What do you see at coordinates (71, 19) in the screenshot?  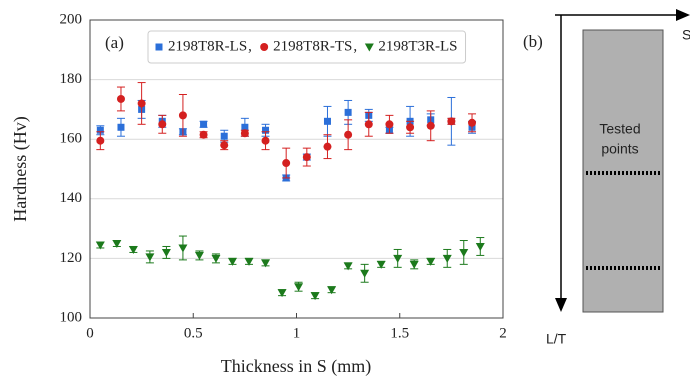 I see `y-tick-label: 200` at bounding box center [71, 19].